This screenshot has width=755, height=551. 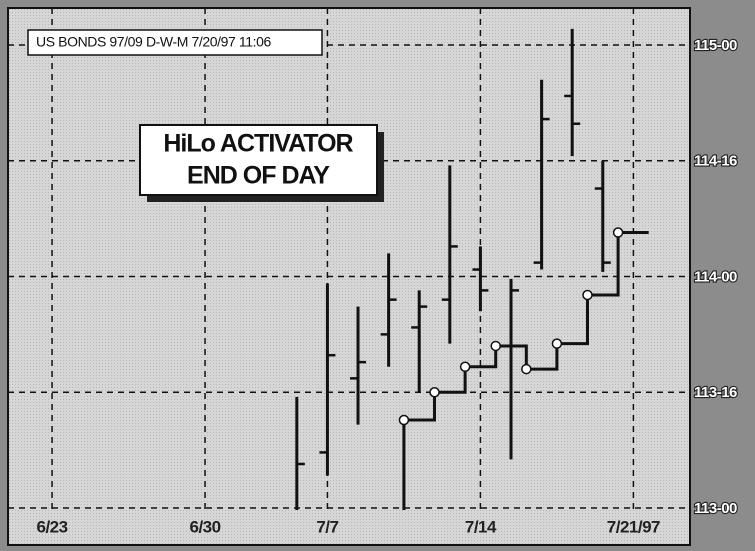 I want to click on x-tick-label: 7/7, so click(x=327, y=526).